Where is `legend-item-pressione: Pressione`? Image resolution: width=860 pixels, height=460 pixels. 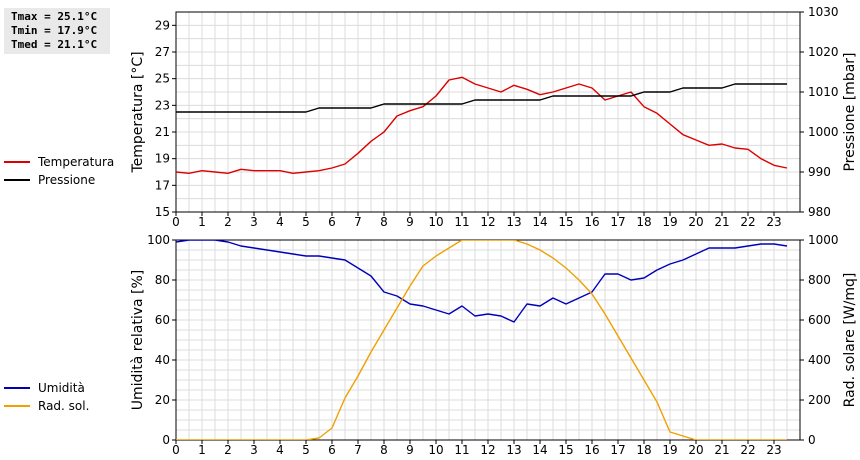 legend-item-pressione: Pressione is located at coordinates (59, 180).